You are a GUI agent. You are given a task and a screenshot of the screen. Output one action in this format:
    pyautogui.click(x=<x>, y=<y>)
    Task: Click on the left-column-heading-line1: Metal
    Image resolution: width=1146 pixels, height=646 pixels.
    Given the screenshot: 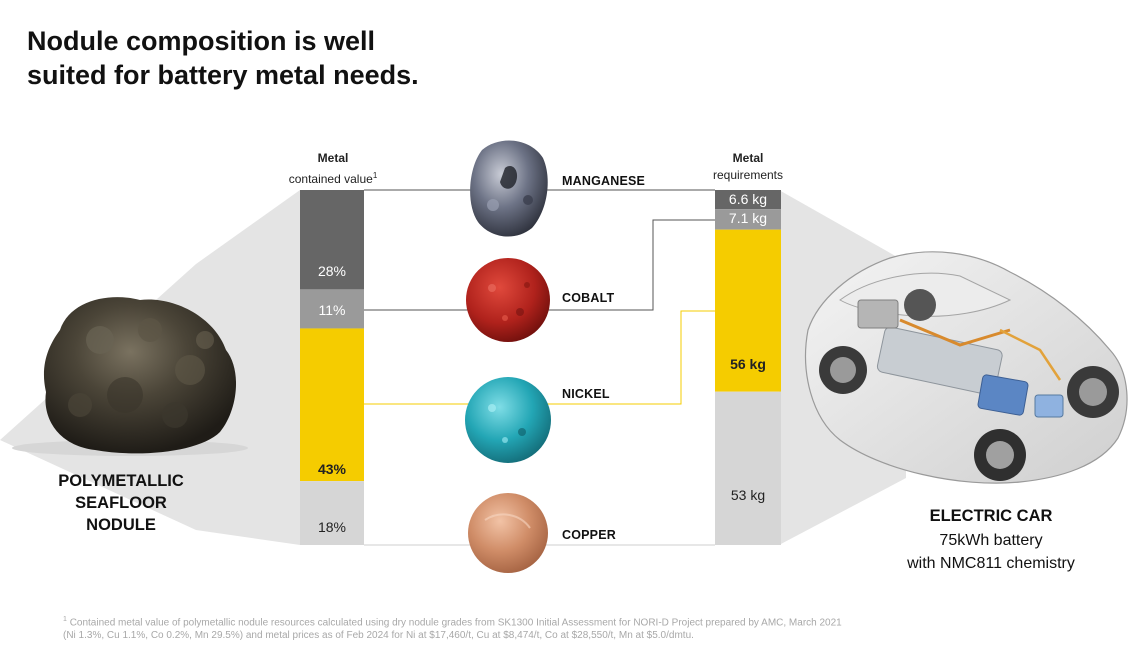 What is the action you would take?
    pyautogui.click(x=333, y=158)
    